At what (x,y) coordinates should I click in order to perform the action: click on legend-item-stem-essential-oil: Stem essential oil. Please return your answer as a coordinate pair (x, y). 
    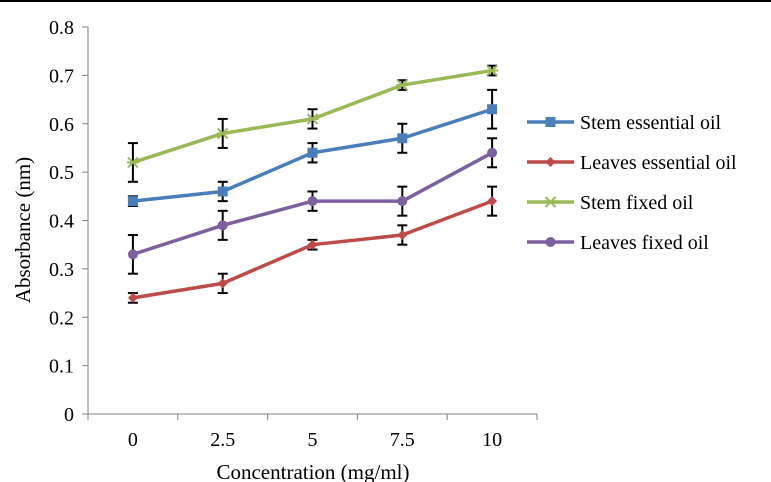
    Looking at the image, I should click on (624, 123).